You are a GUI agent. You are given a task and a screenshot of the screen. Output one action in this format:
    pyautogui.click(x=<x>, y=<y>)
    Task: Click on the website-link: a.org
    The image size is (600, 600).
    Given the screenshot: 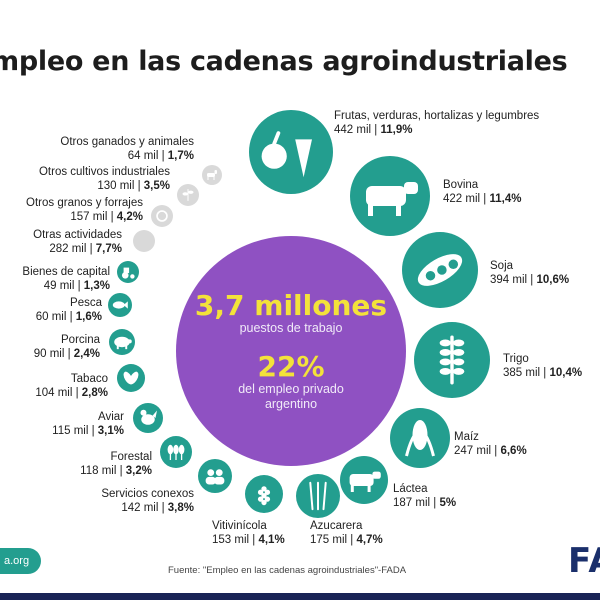 What is the action you would take?
    pyautogui.click(x=21, y=561)
    